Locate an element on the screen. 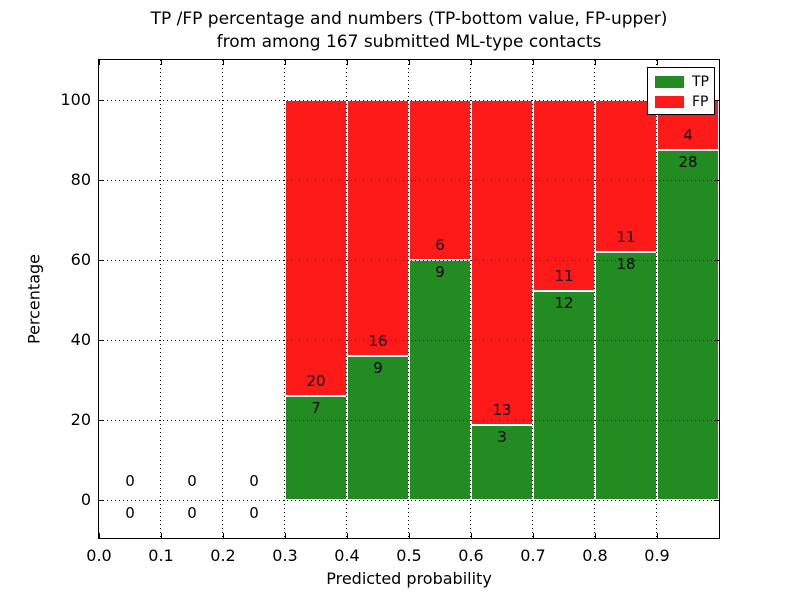  tp-count-label: 7 is located at coordinates (316, 408).